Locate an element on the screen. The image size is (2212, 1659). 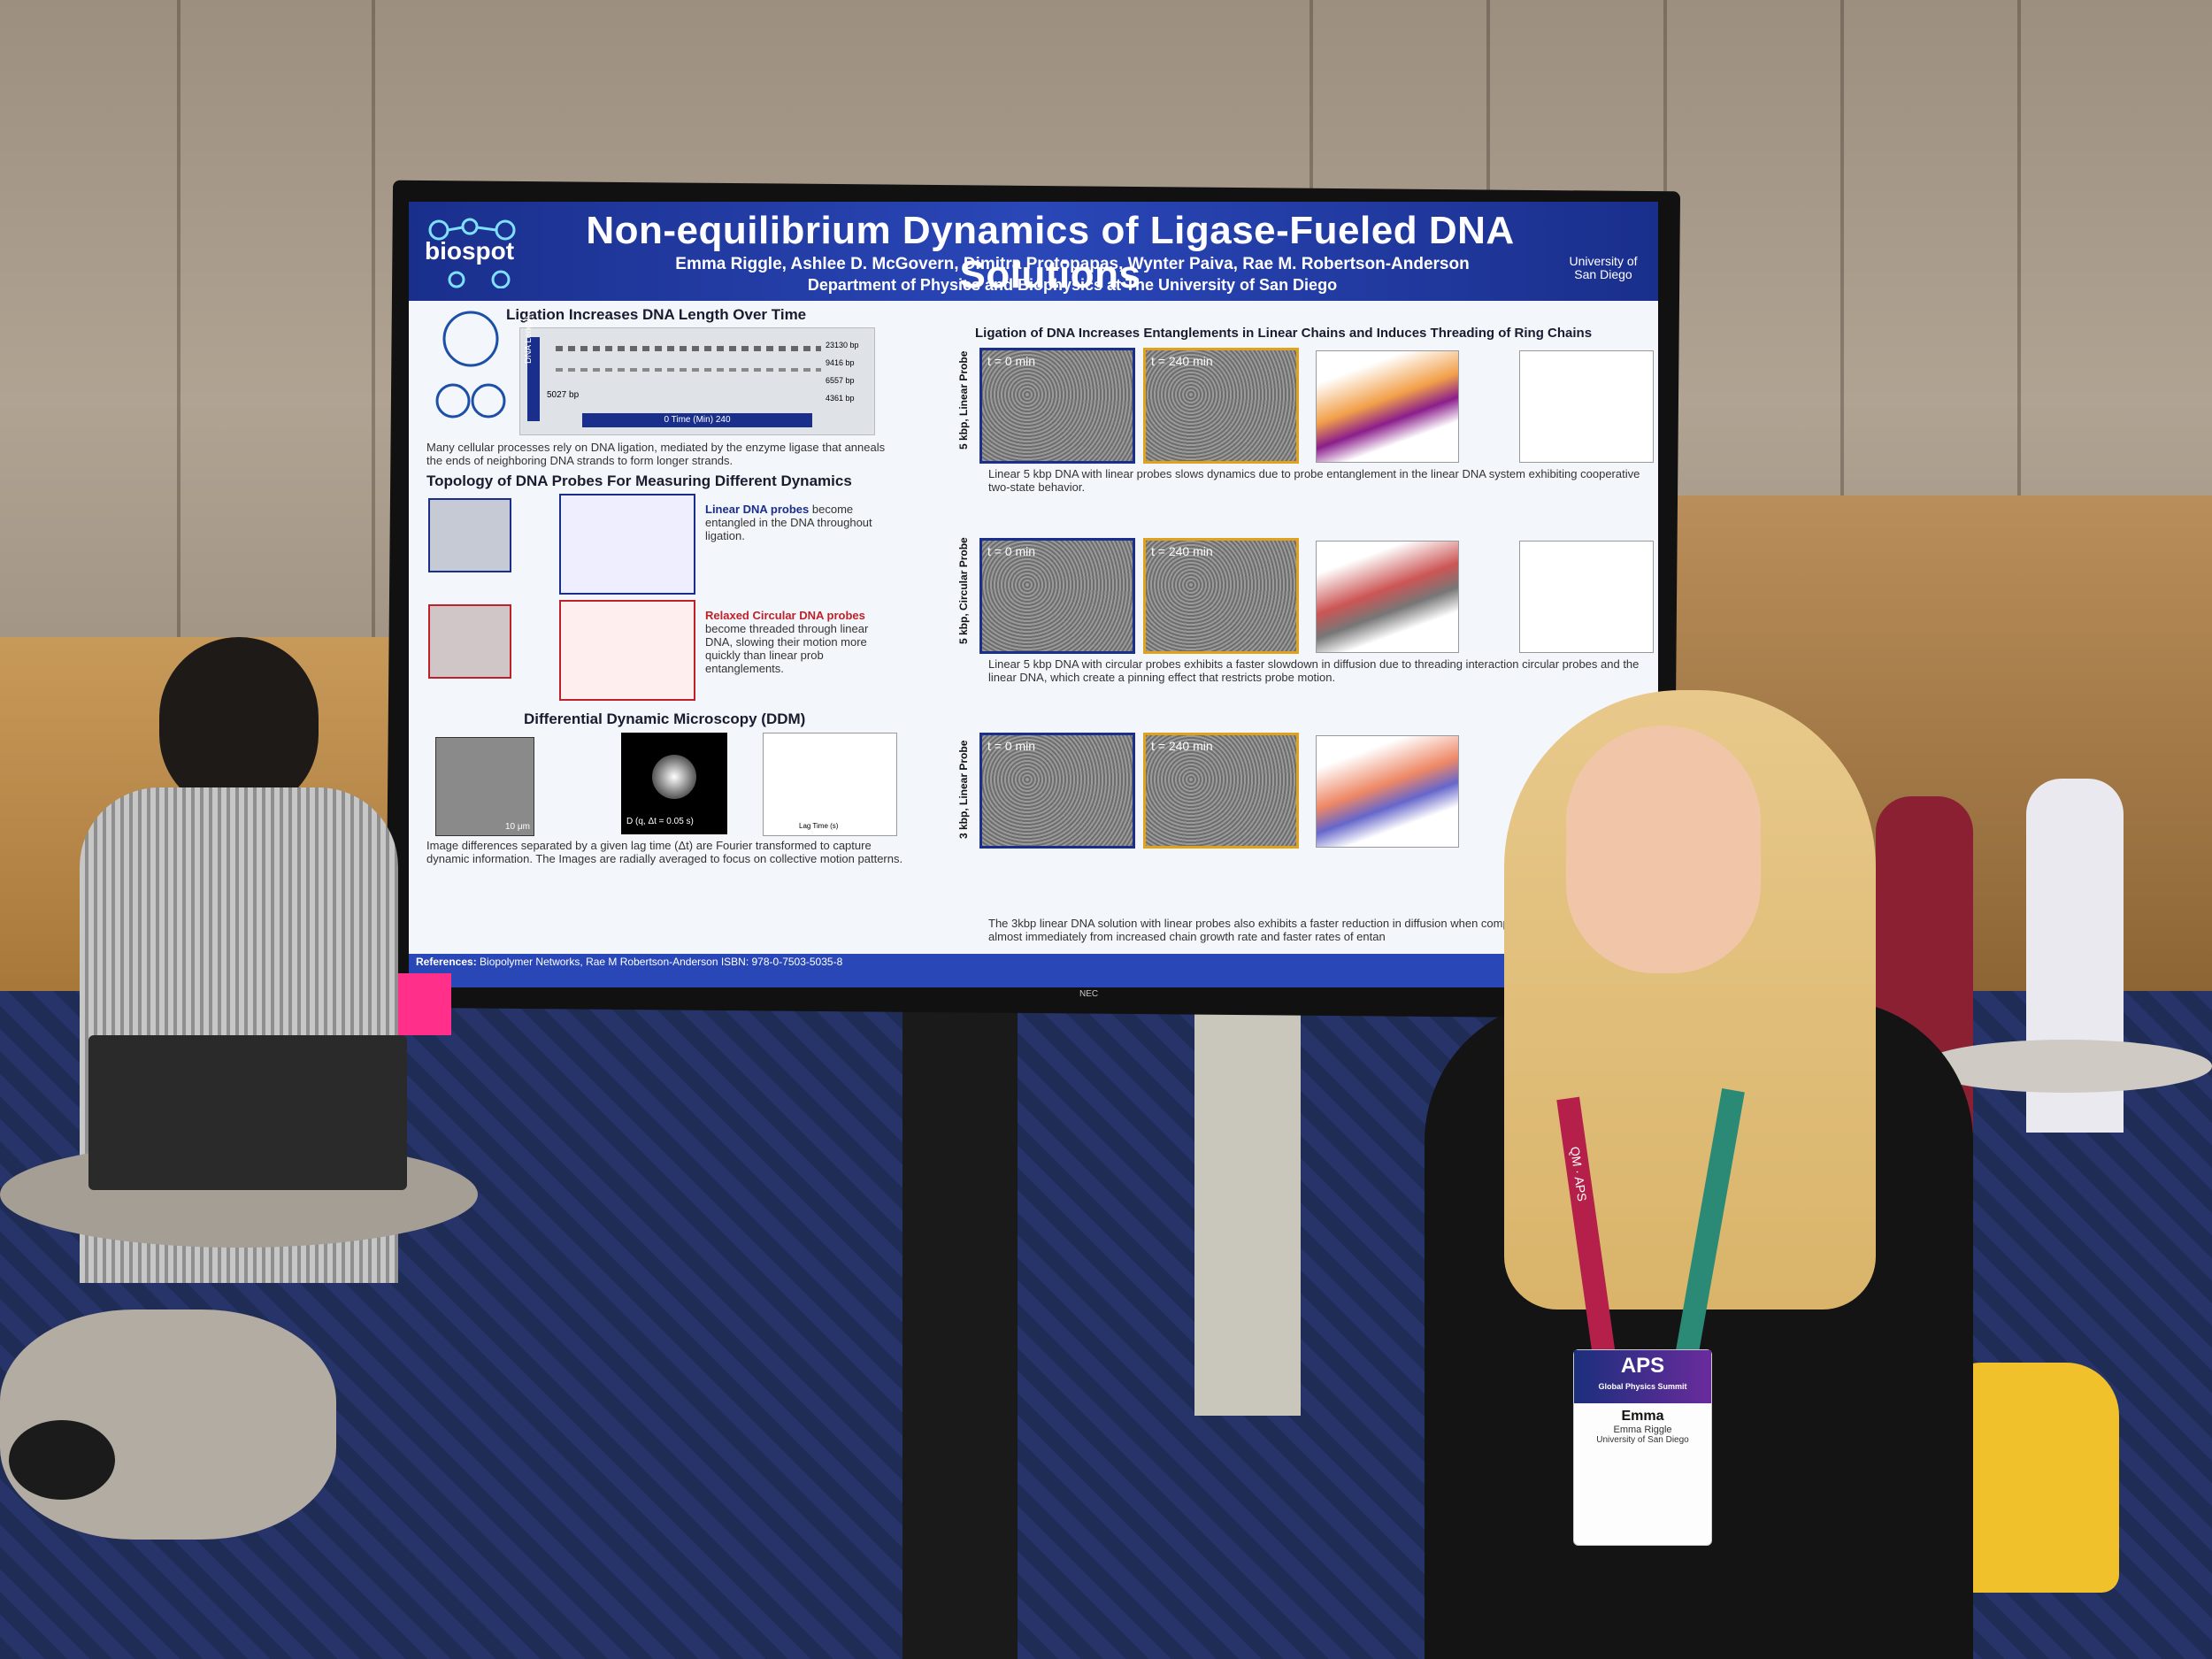
lanyard-text: QM · APS is located at coordinates (1579, 1174).